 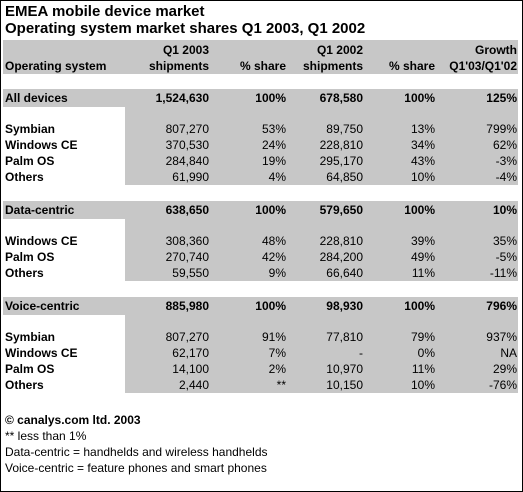 What do you see at coordinates (339, 50) in the screenshot?
I see `header-q1-2002: Q1 2002` at bounding box center [339, 50].